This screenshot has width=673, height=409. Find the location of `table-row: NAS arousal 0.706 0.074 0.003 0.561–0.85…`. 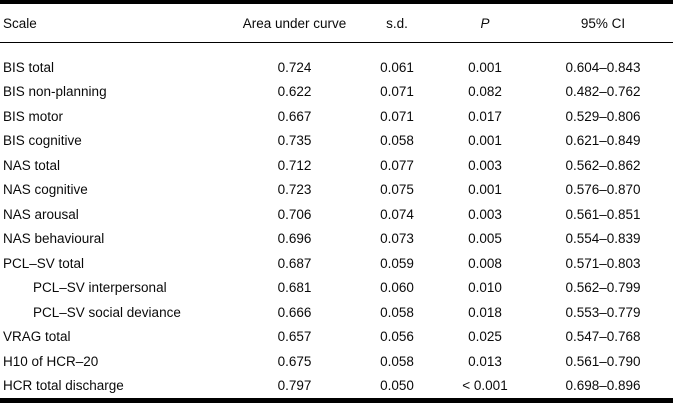

table-row: NAS arousal 0.706 0.074 0.003 0.561–0.85… is located at coordinates (336, 214).